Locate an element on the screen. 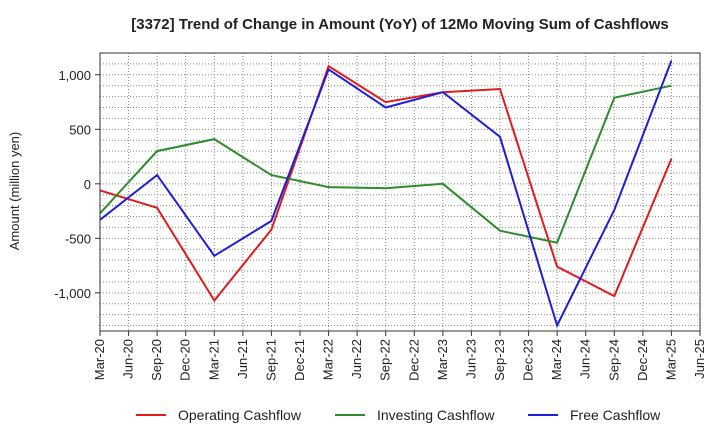 This screenshot has width=720, height=440. x-tick-label: Mar-22 is located at coordinates (328, 359).